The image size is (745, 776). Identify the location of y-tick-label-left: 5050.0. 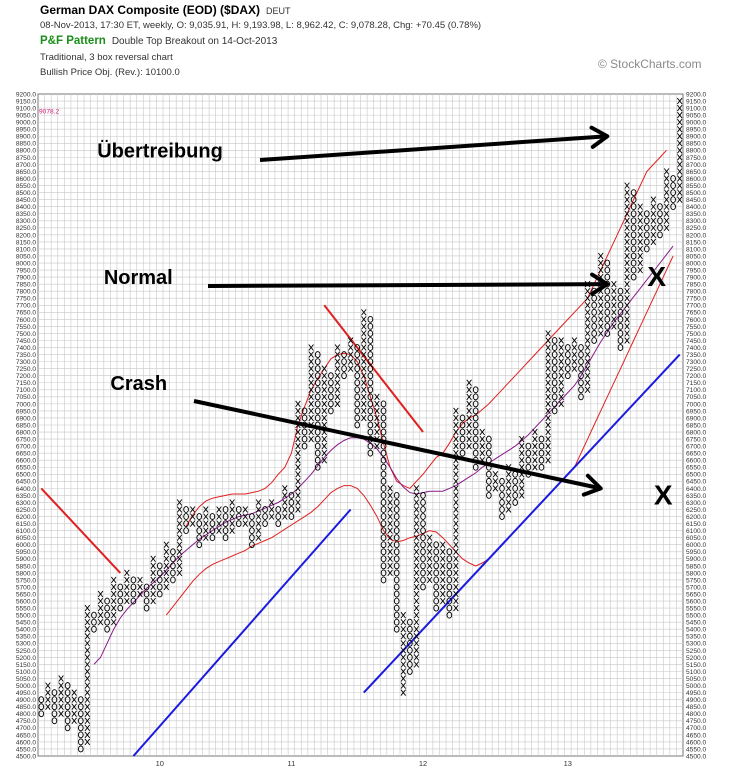
(26, 679).